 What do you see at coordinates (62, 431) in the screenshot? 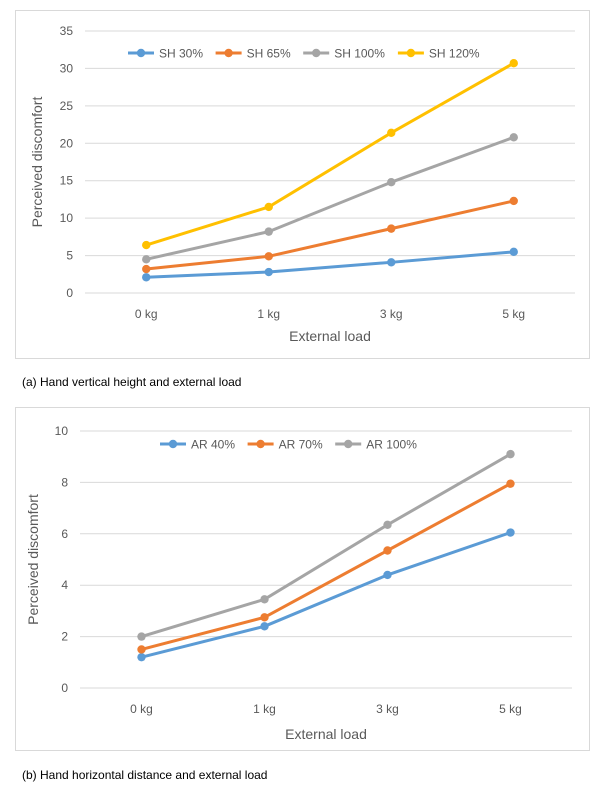
I see `chart-b-ytick-label: 10` at bounding box center [62, 431].